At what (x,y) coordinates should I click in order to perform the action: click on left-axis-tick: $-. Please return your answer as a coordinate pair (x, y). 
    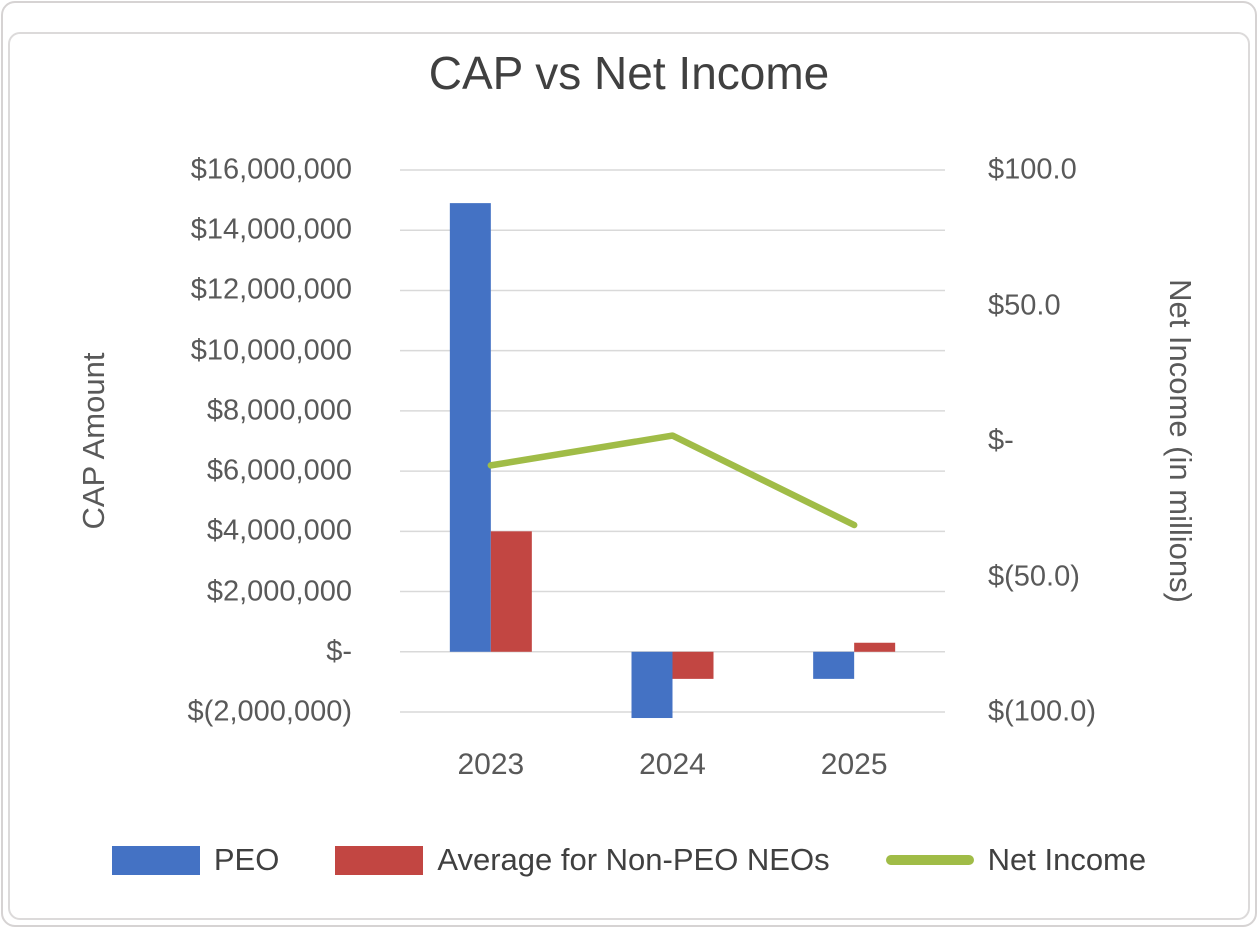
    Looking at the image, I should click on (339, 651).